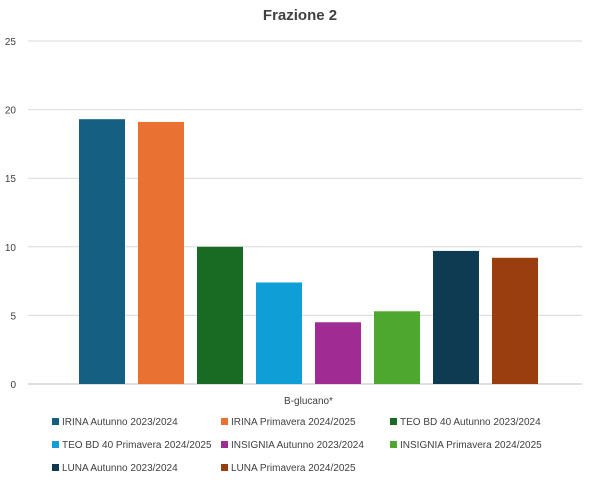 Image resolution: width=600 pixels, height=484 pixels. What do you see at coordinates (120, 422) in the screenshot?
I see `legend-label: IRINA Autunno 2023/2024` at bounding box center [120, 422].